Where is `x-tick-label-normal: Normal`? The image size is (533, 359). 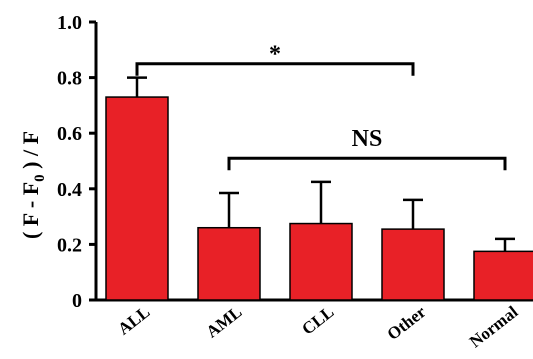
x-tick-label-normal: Normal is located at coordinates (494, 326).